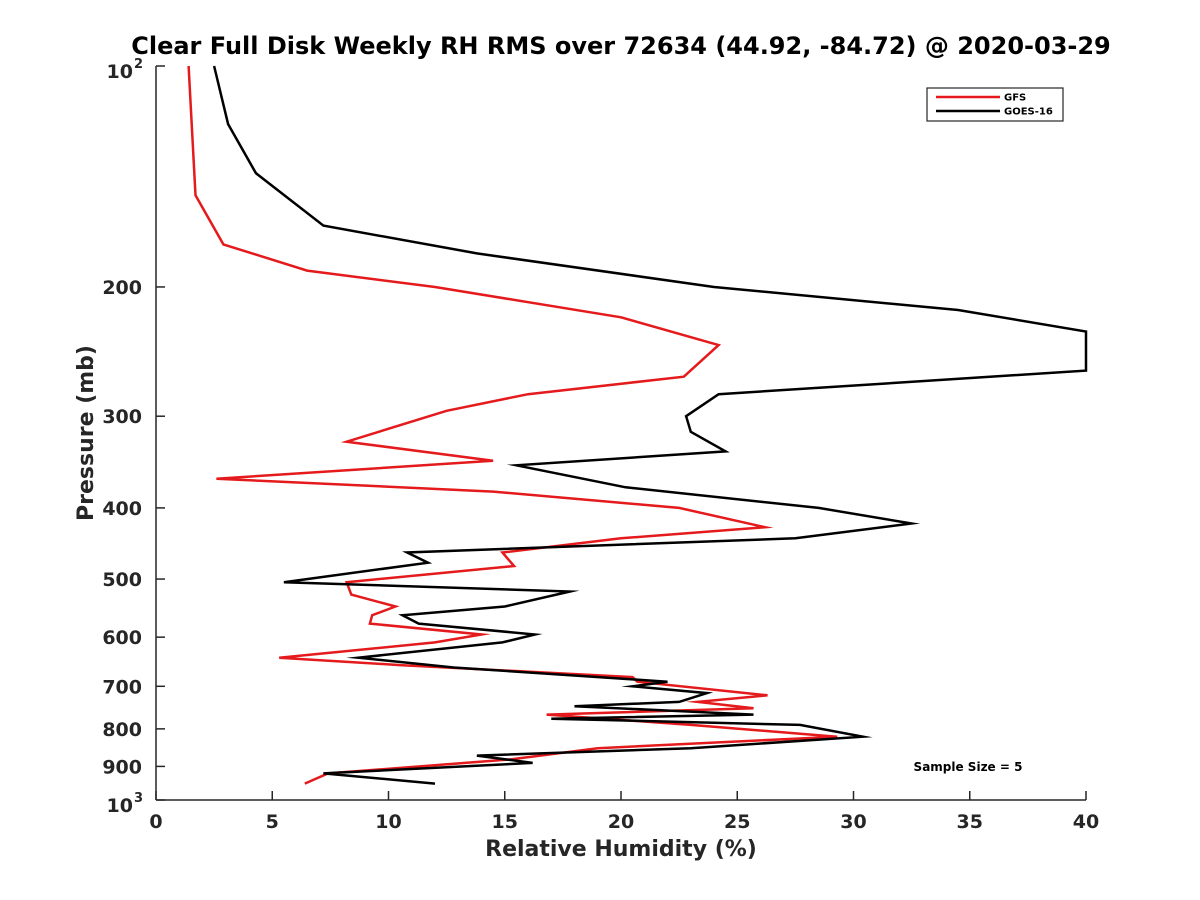 Image resolution: width=1200 pixels, height=900 pixels. What do you see at coordinates (138, 798) in the screenshot?
I see `y-tick-exponent: 3` at bounding box center [138, 798].